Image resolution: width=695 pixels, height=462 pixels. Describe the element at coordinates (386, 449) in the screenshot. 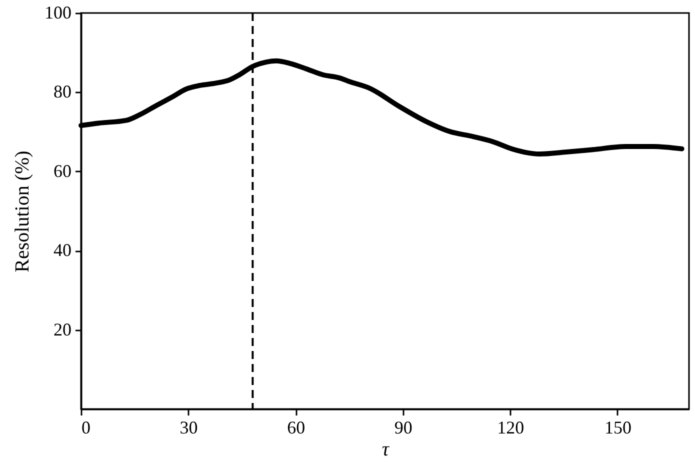

I see `x-axis-title: τ` at that location.